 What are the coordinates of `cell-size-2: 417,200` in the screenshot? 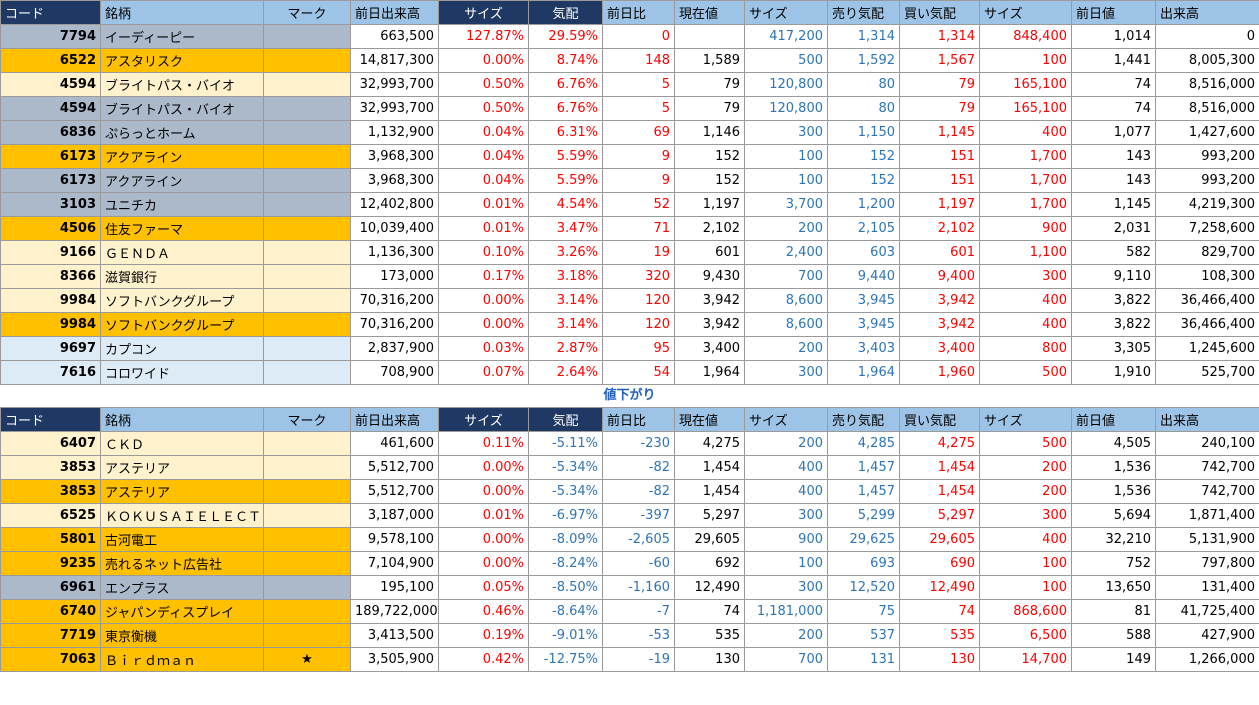 It's located at (786, 36).